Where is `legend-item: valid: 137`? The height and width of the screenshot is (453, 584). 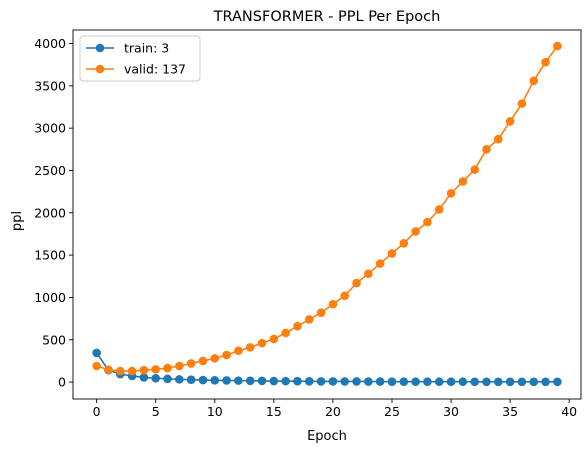
legend-item: valid: 137 is located at coordinates (136, 69).